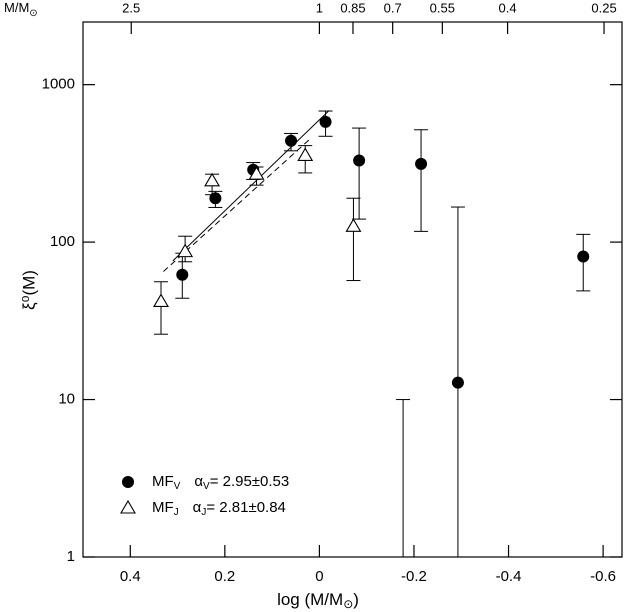  Describe the element at coordinates (62, 241) in the screenshot. I see `y-tick-label: 100` at that location.